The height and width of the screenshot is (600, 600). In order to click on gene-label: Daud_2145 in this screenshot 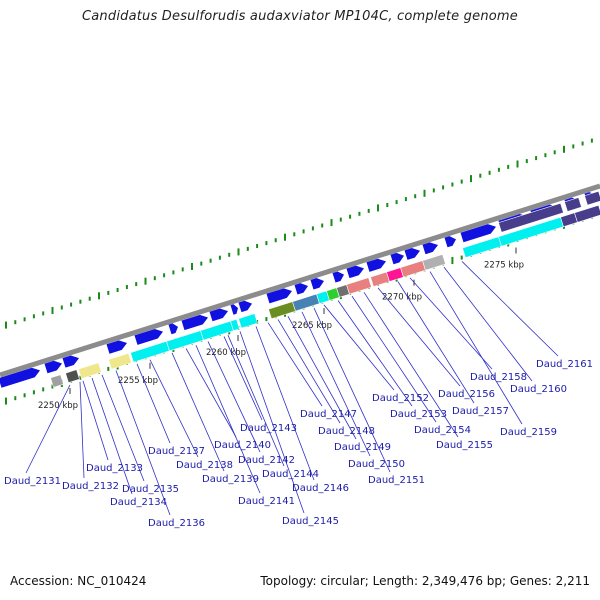, I will do `click(310, 521)`.